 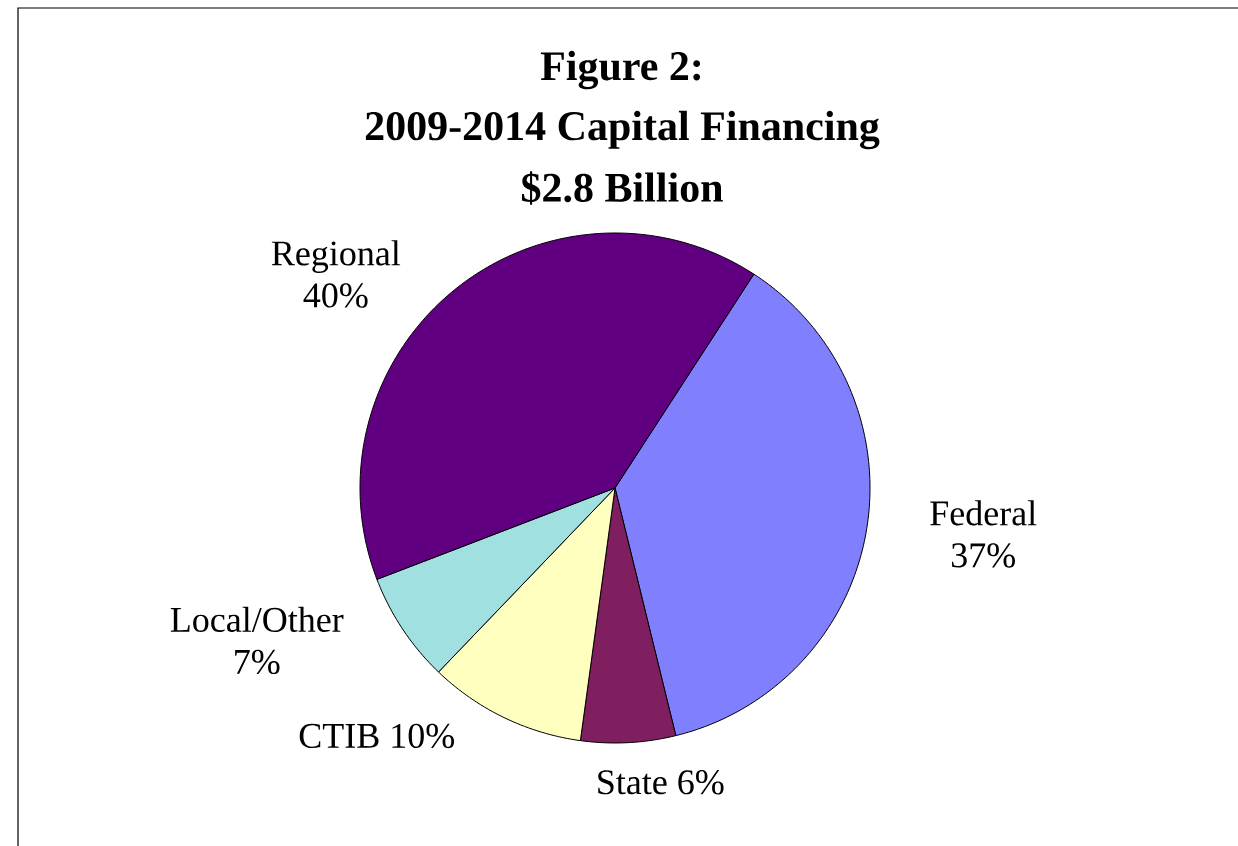 What do you see at coordinates (622, 130) in the screenshot?
I see `chart-subtitle: 2009-2014 Capital Financing` at bounding box center [622, 130].